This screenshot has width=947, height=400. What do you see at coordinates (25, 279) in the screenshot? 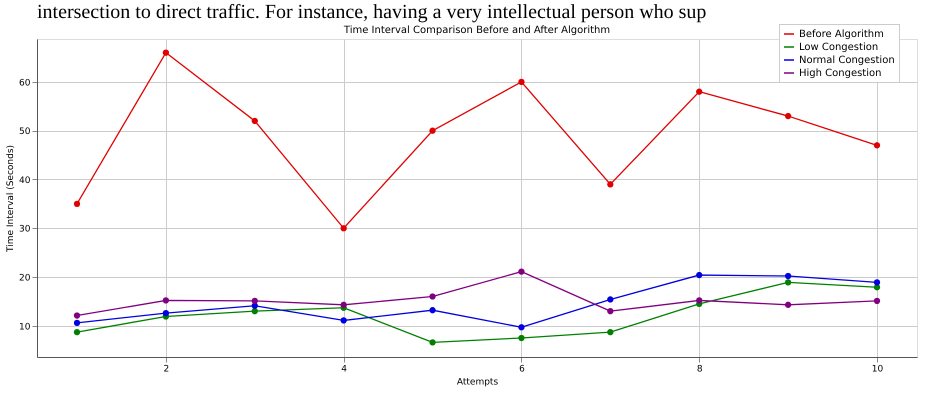
I see `y-tick-label: 20` at bounding box center [25, 279].